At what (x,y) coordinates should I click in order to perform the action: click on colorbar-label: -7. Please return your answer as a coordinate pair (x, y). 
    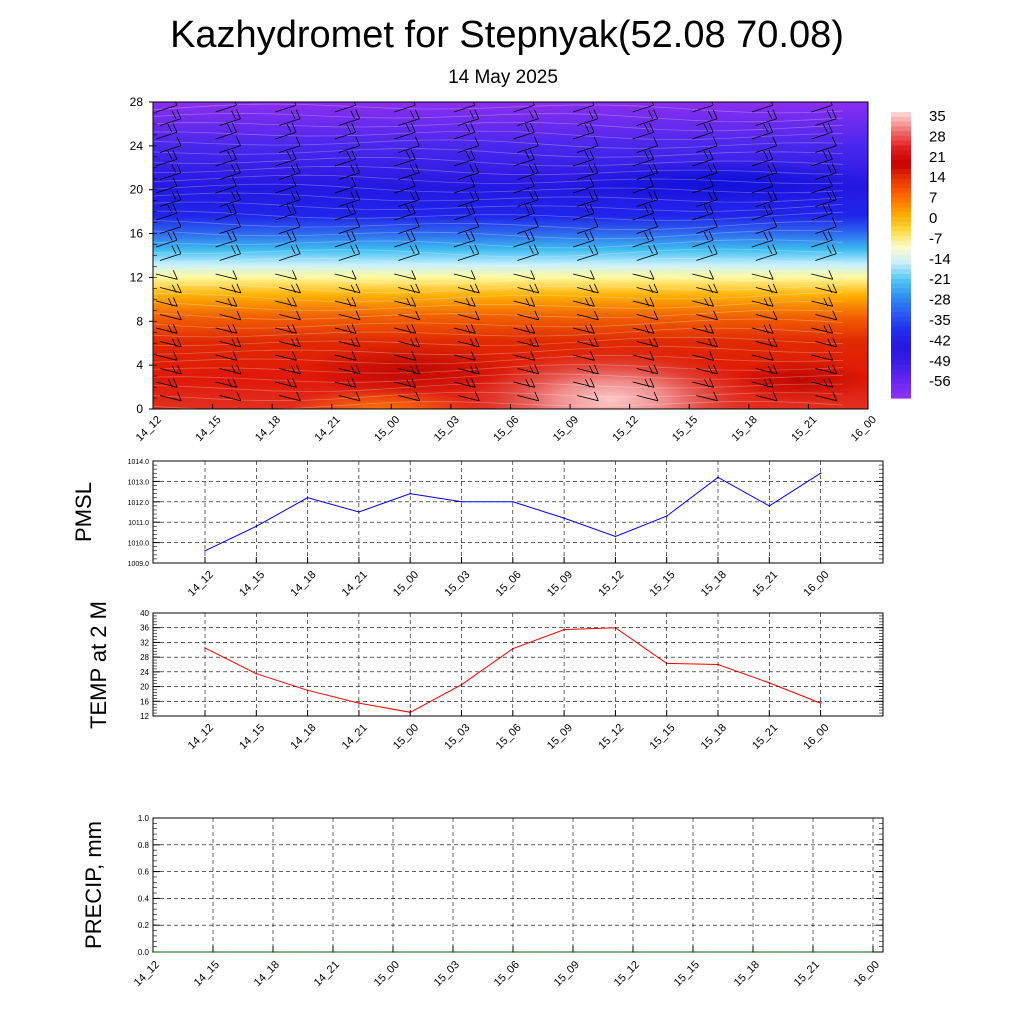
    Looking at the image, I should click on (935, 238).